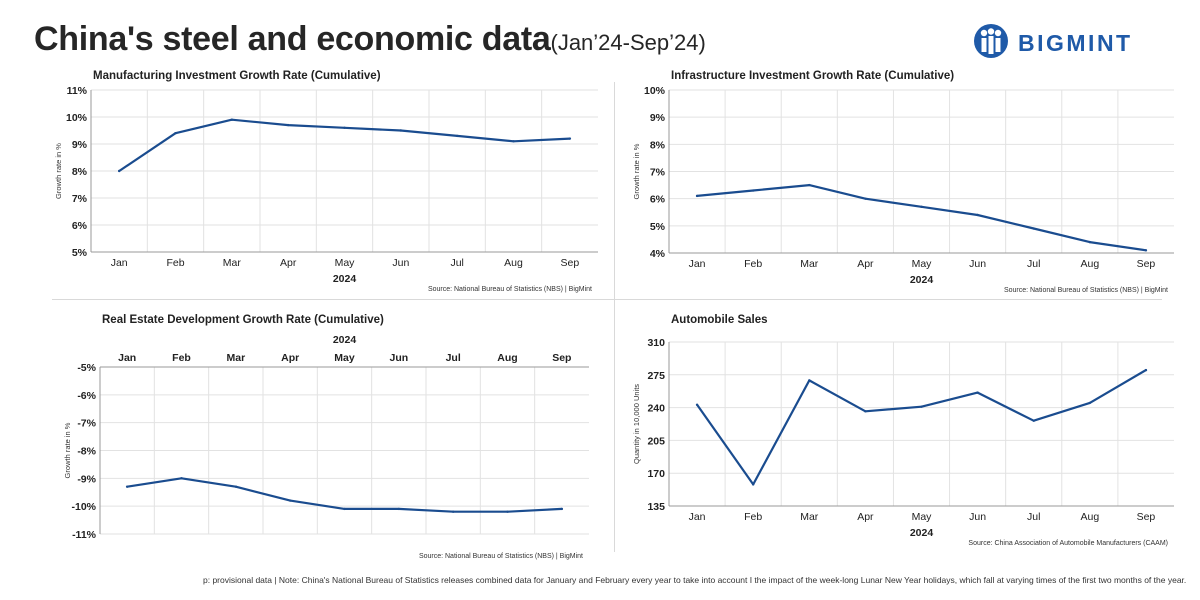  I want to click on y-tick-label: 8%, so click(80, 172).